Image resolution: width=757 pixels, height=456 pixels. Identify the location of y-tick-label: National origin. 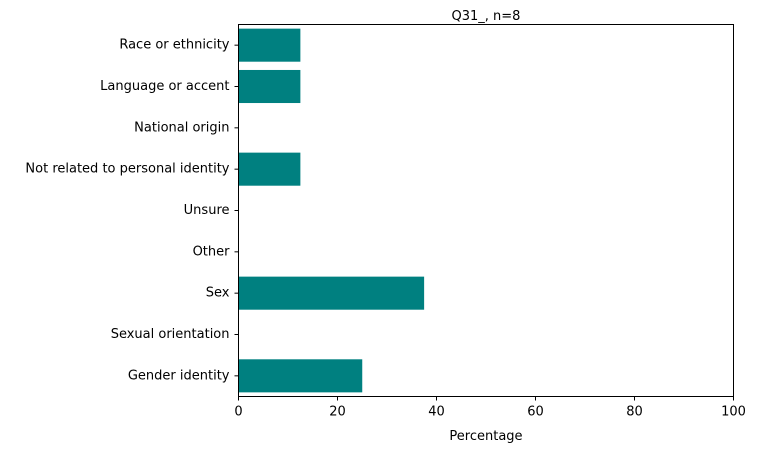
(181, 127).